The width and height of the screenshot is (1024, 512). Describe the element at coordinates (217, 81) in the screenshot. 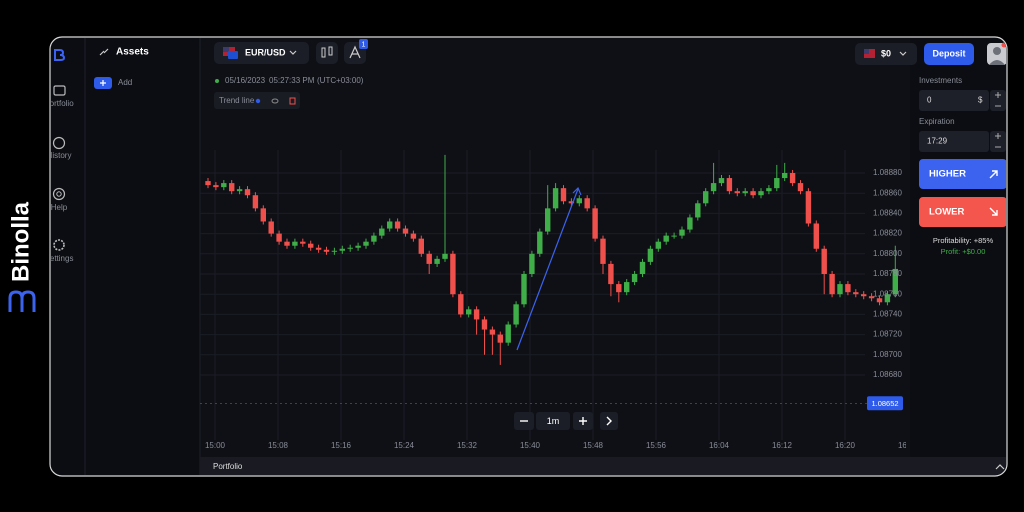

I see `status-dot` at that location.